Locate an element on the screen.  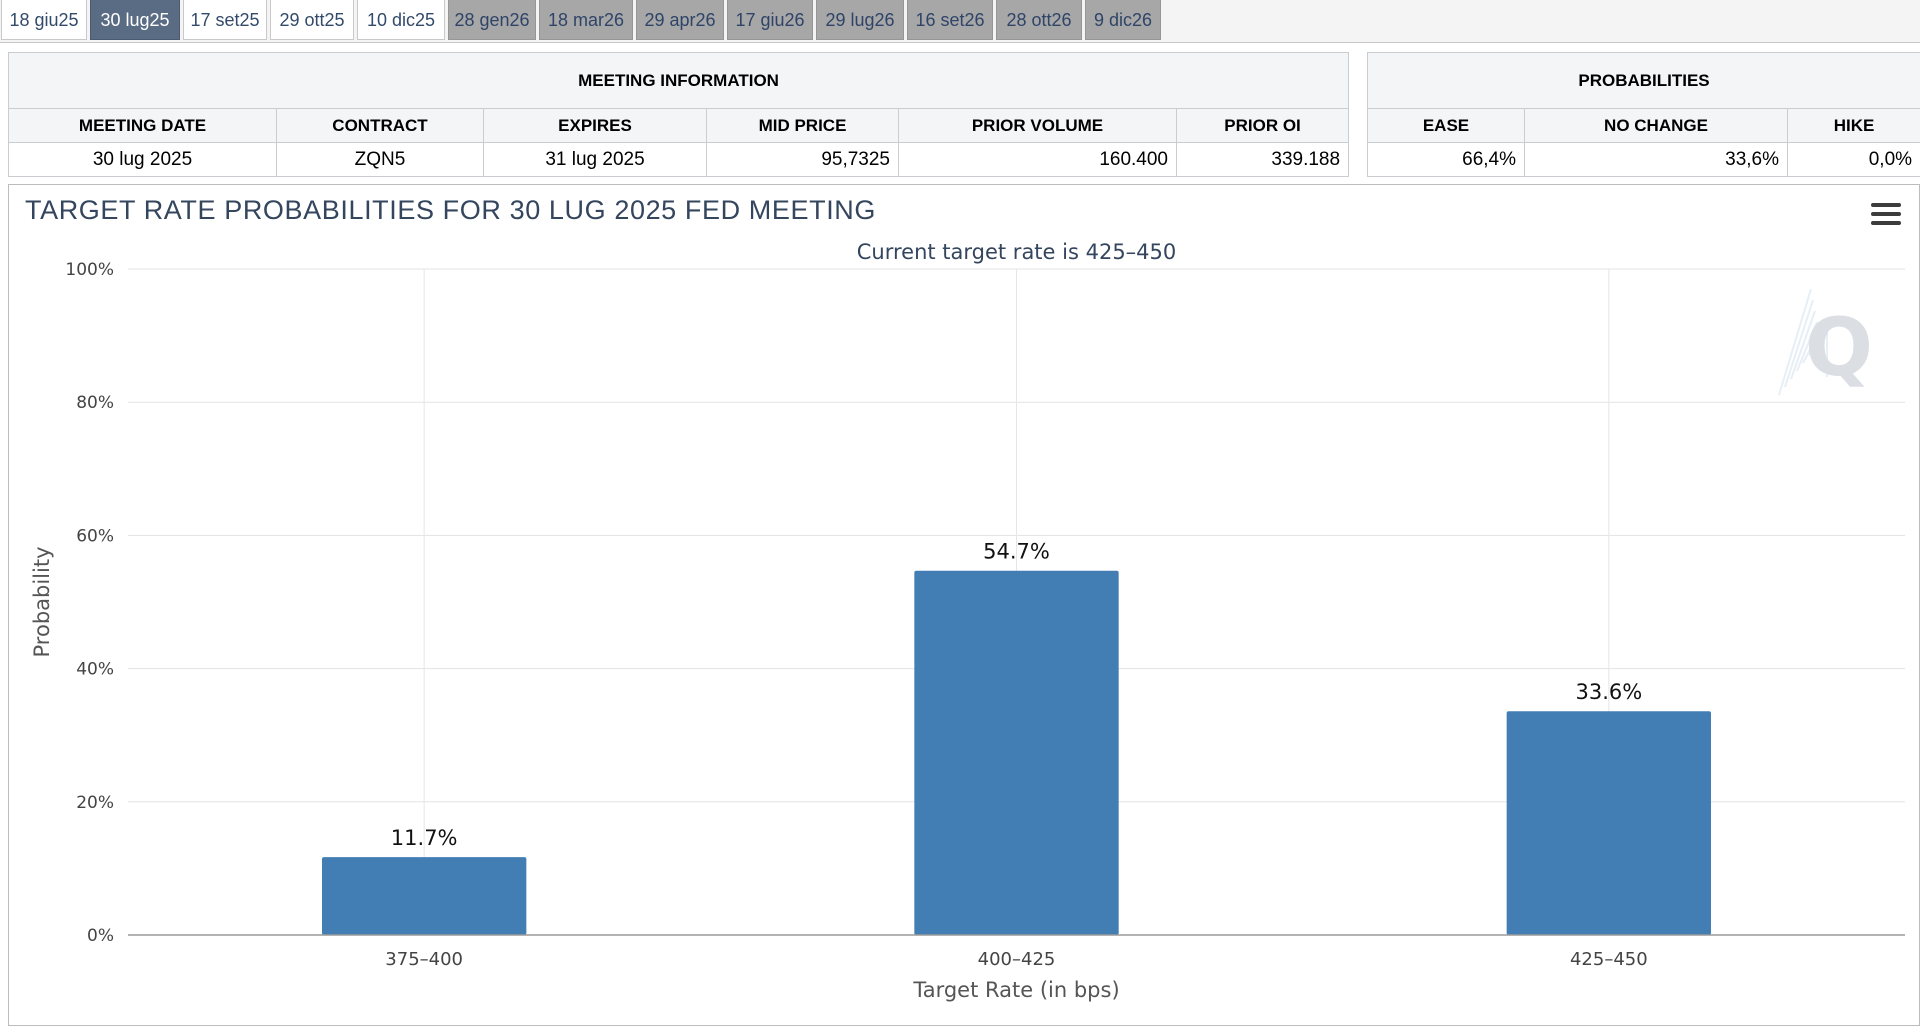
bar-data-label: 54.7% is located at coordinates (1016, 552).